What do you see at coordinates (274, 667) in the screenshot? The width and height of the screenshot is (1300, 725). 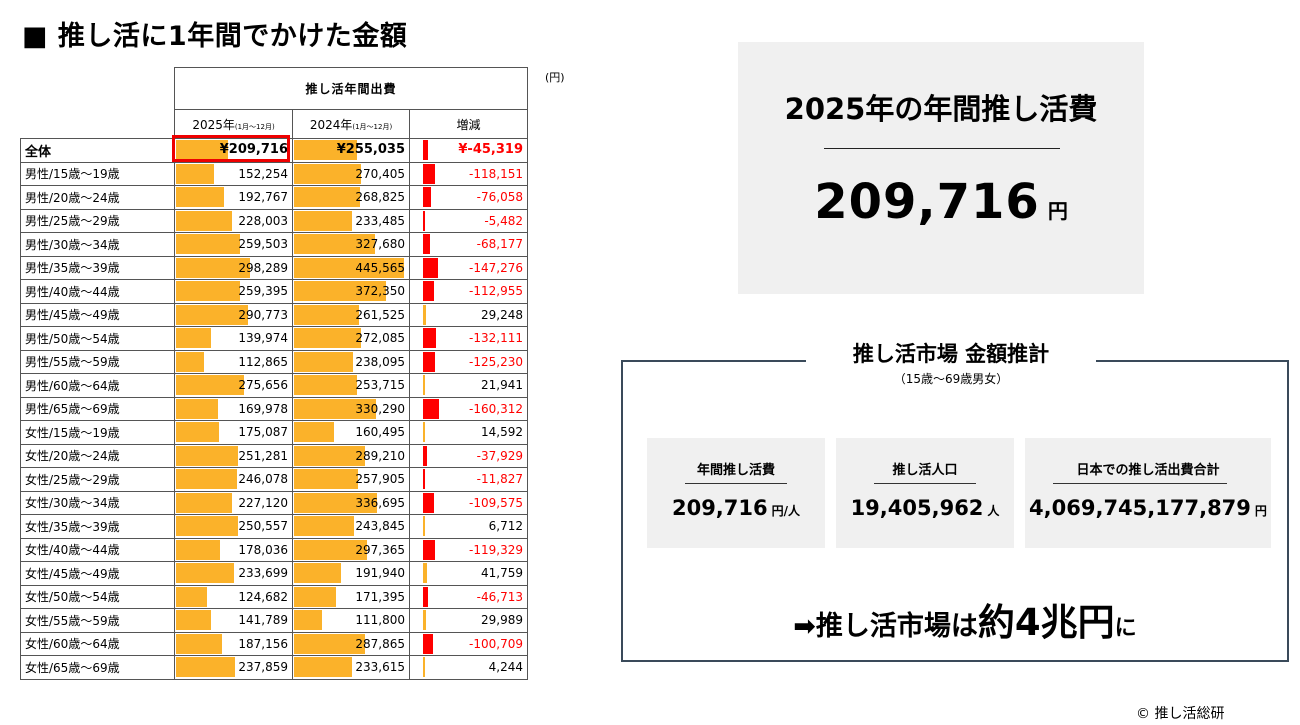 I see `table-row: 女性/65歳～69歳 237,859 233,615 4,244` at bounding box center [274, 667].